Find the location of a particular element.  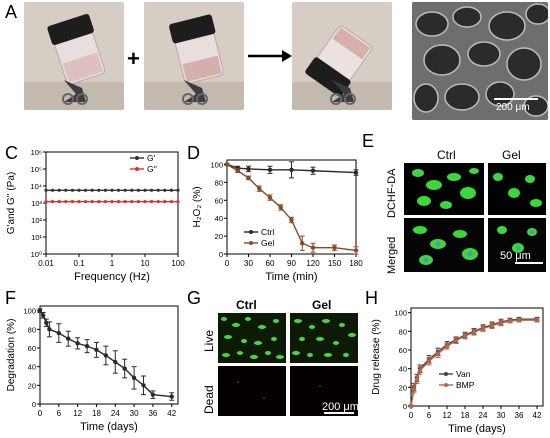

legend-label: BMP is located at coordinates (465, 385).